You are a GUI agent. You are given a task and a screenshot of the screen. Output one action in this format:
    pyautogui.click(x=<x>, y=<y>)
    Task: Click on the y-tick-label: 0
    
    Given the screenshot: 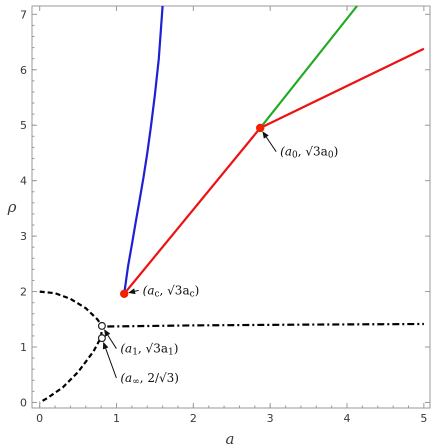 What is the action you would take?
    pyautogui.click(x=23, y=402)
    